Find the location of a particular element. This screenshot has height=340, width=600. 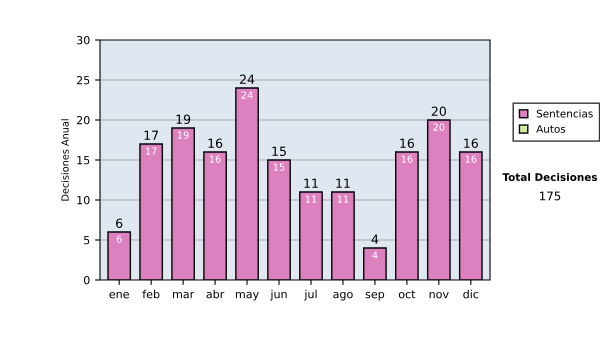

x-tick-label: mar is located at coordinates (183, 295).